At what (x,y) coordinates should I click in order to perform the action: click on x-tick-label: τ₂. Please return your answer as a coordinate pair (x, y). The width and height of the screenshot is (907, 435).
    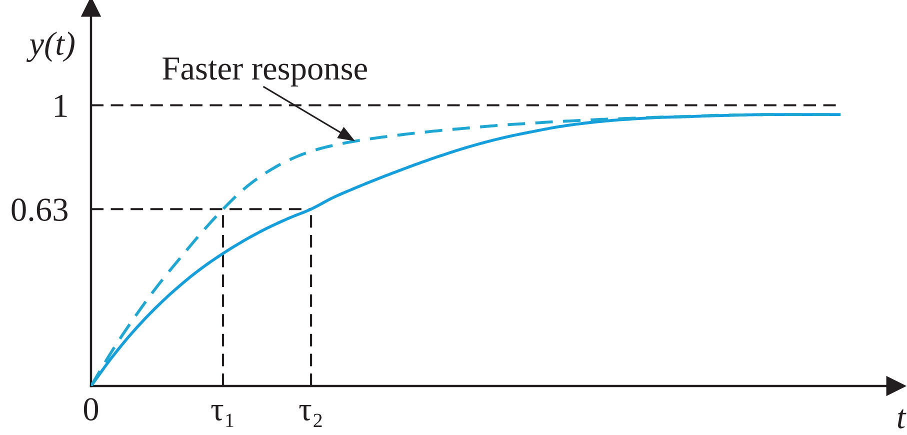
    Looking at the image, I should click on (310, 416).